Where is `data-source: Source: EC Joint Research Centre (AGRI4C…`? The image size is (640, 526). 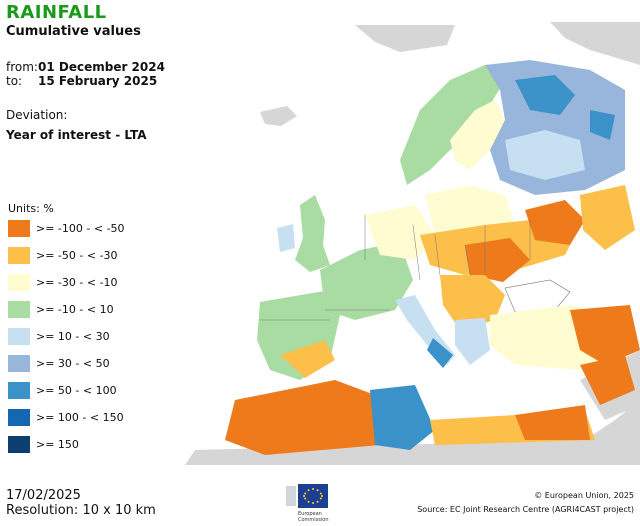 data-source: Source: EC Joint Research Centre (AGRI4C… is located at coordinates (525, 509).